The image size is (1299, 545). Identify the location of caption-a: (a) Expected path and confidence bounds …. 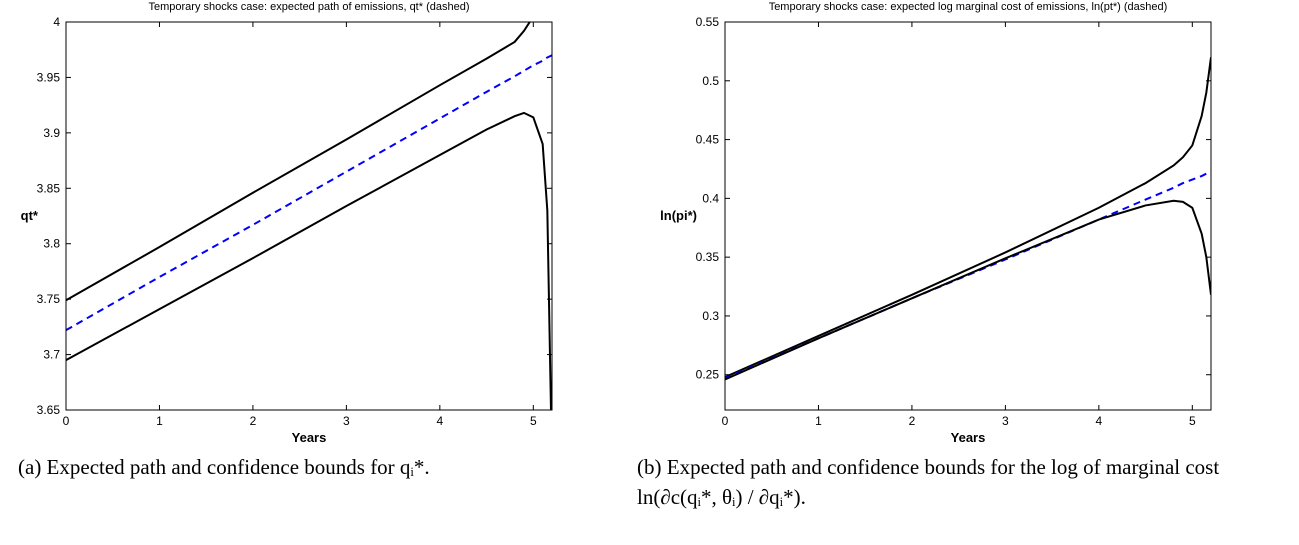
(224, 467).